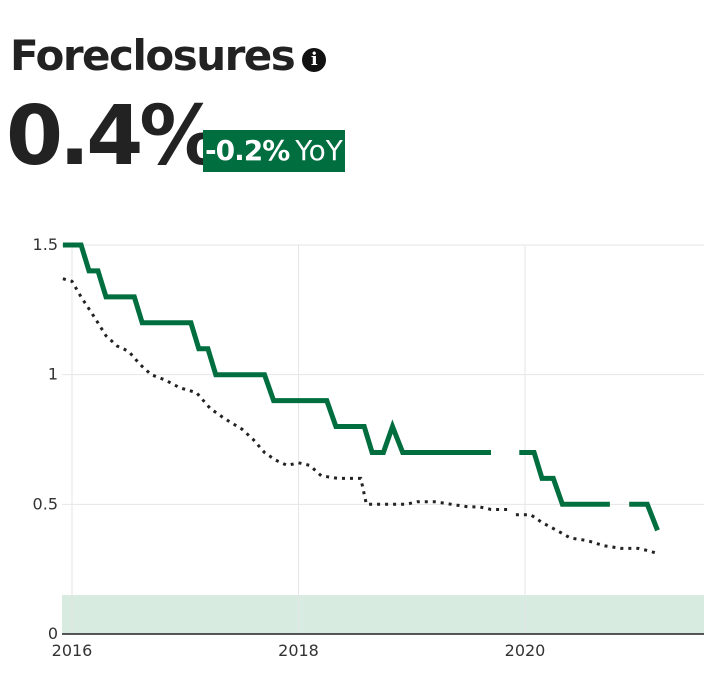  I want to click on change-value: -0.2%, so click(247, 150).